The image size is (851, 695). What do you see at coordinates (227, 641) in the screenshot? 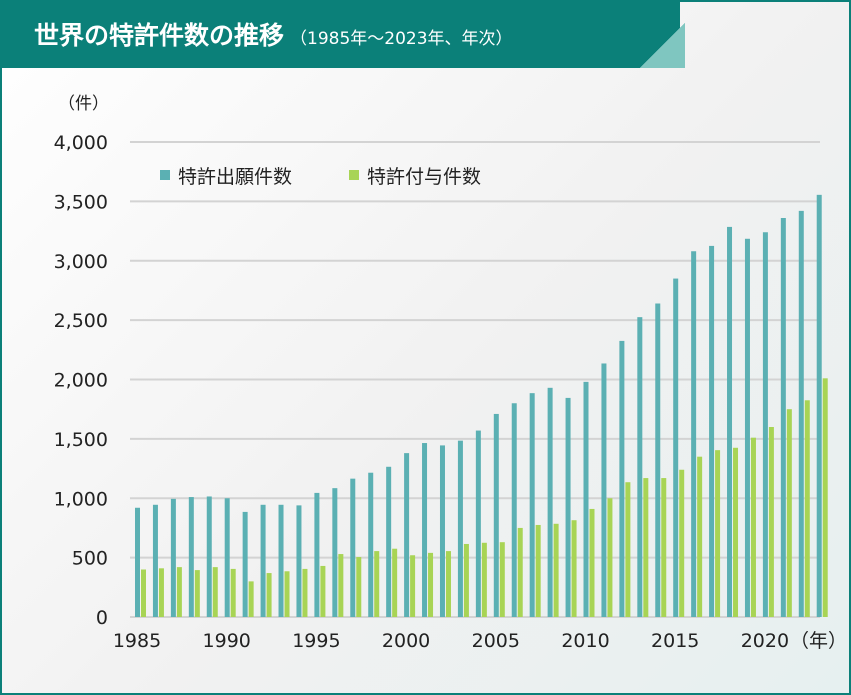
I see `x-tick-label: 1990` at bounding box center [227, 641].